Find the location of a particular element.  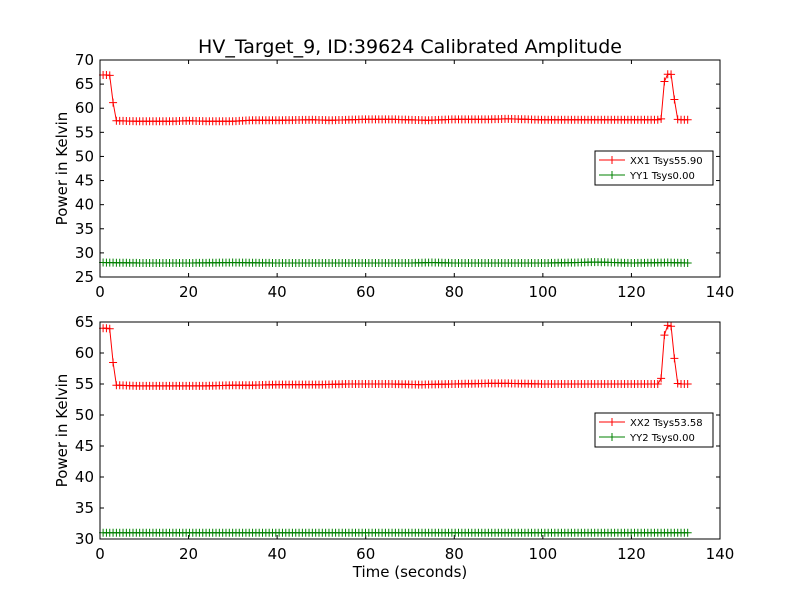

legend-label: XX1 Tsys55.90 is located at coordinates (666, 161).